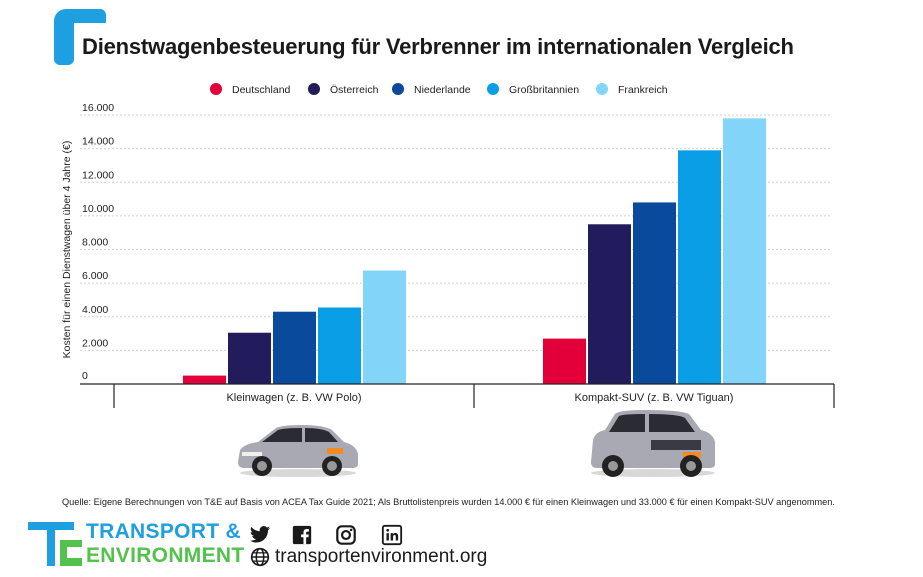 The height and width of the screenshot is (577, 923). Describe the element at coordinates (653, 443) in the screenshot. I see `suv-car-image` at that location.